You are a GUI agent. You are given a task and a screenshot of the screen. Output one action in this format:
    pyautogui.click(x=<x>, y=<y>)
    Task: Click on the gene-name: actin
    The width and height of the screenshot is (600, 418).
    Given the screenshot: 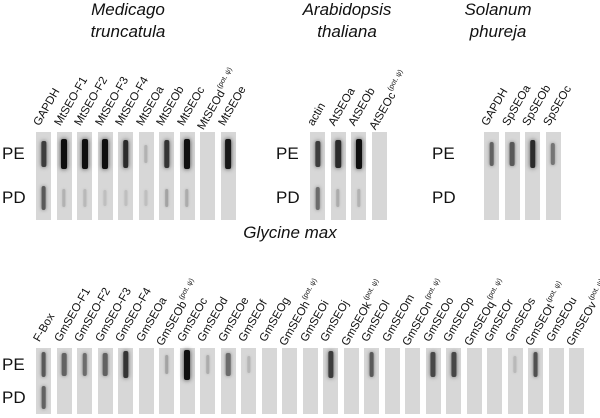 What is the action you would take?
    pyautogui.click(x=317, y=114)
    